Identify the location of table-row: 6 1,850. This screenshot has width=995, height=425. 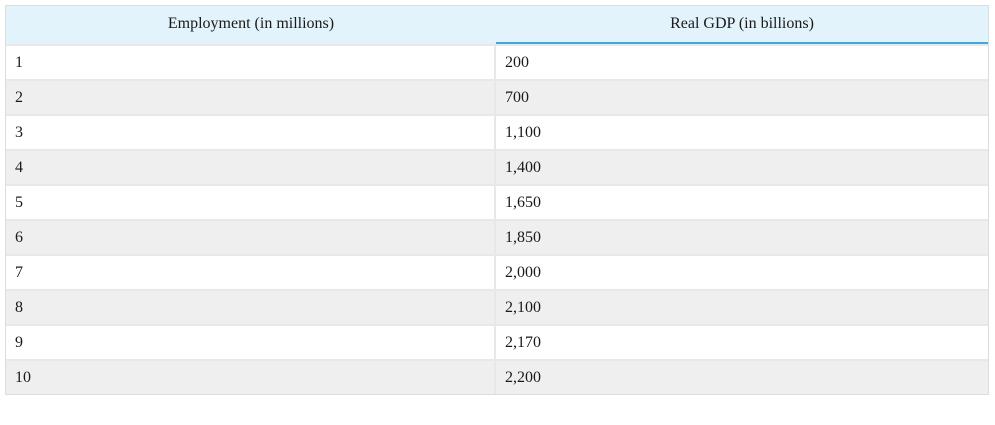
(497, 236).